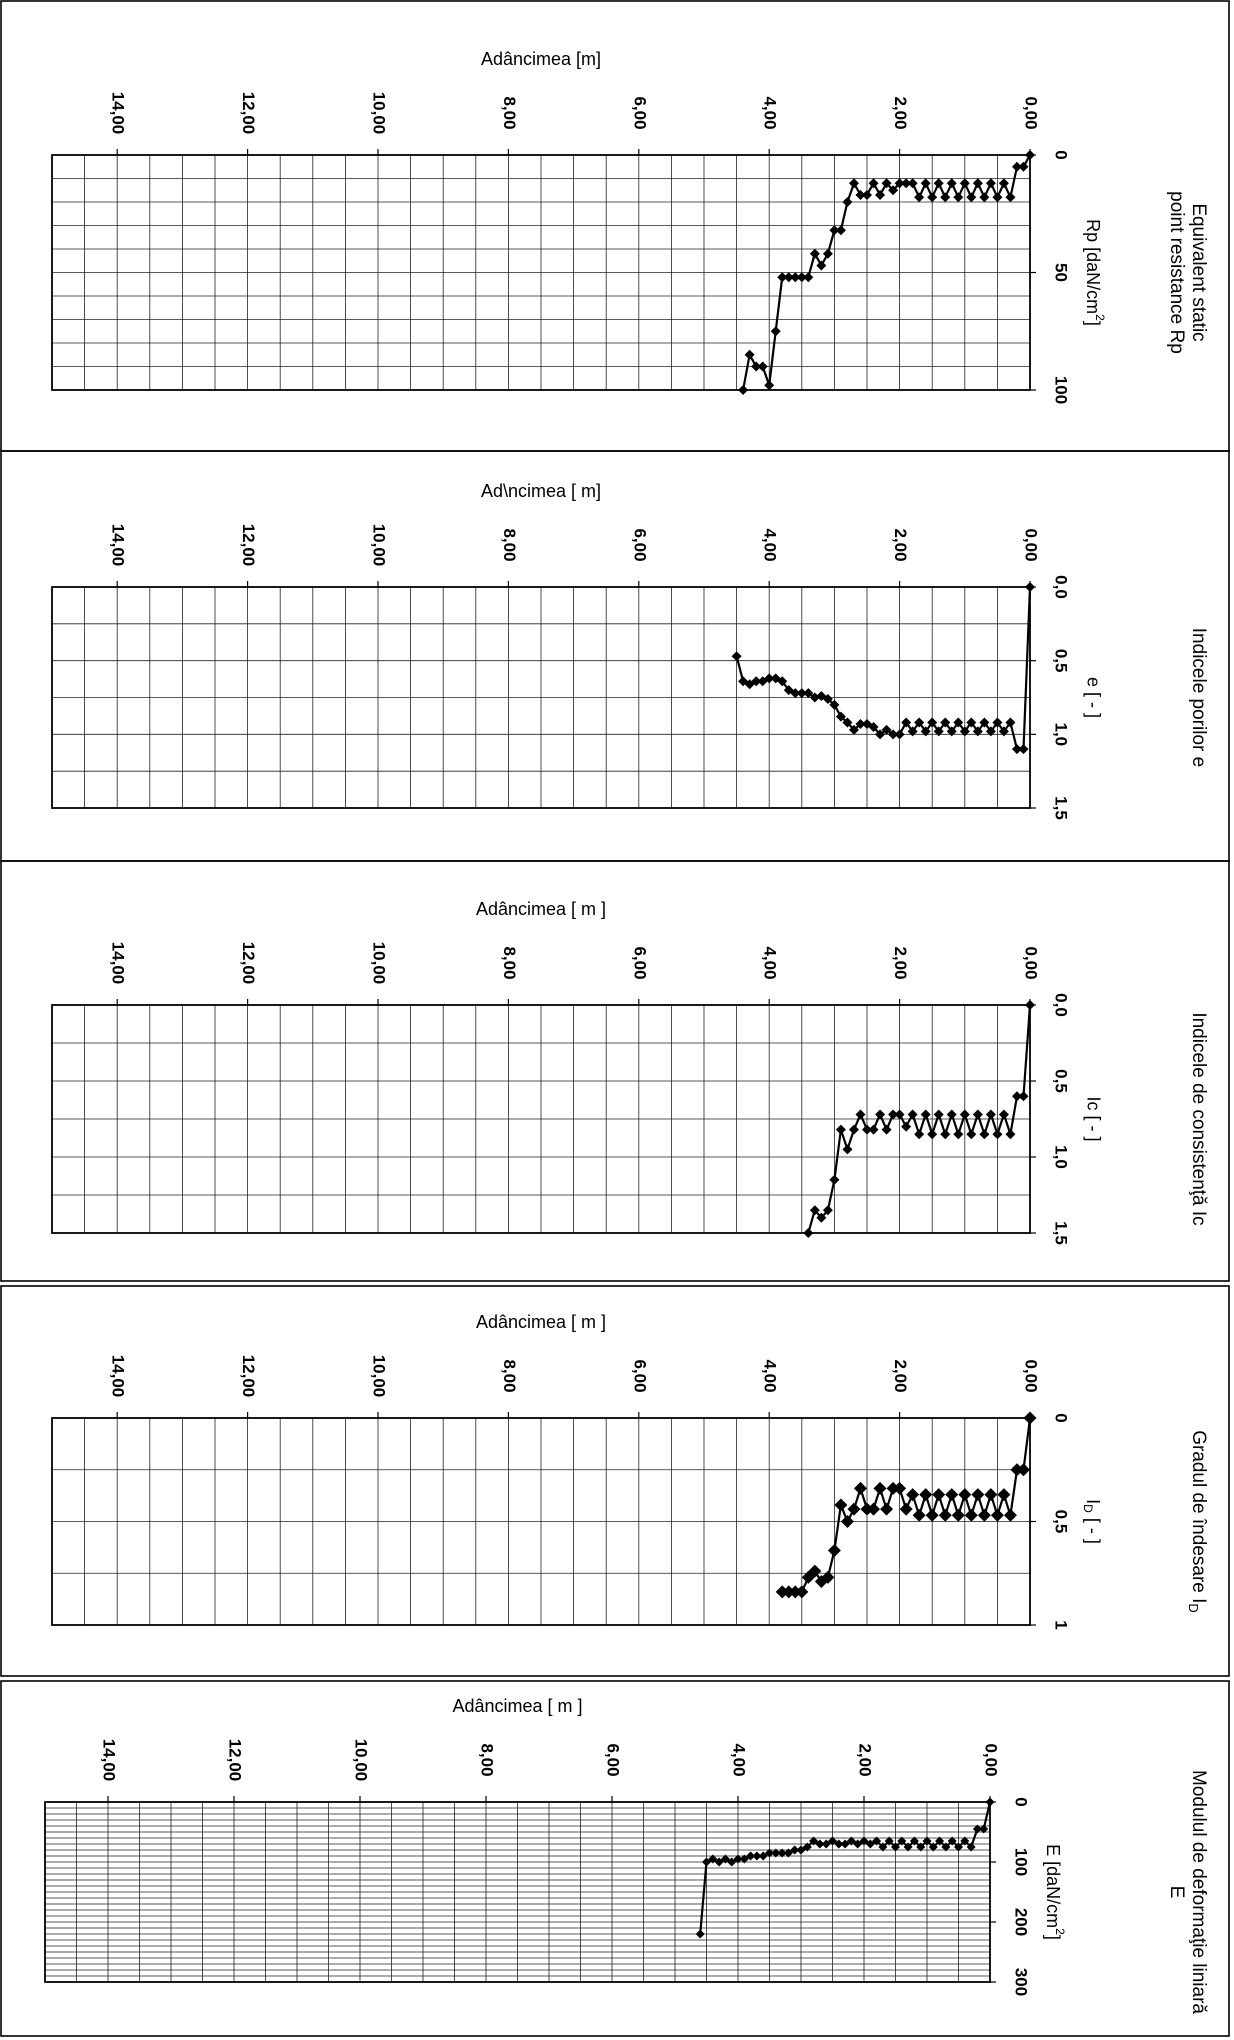 Image resolution: width=1234 pixels, height=2040 pixels. What do you see at coordinates (509, 544) in the screenshot?
I see `x-tick-label: 8,00` at bounding box center [509, 544].